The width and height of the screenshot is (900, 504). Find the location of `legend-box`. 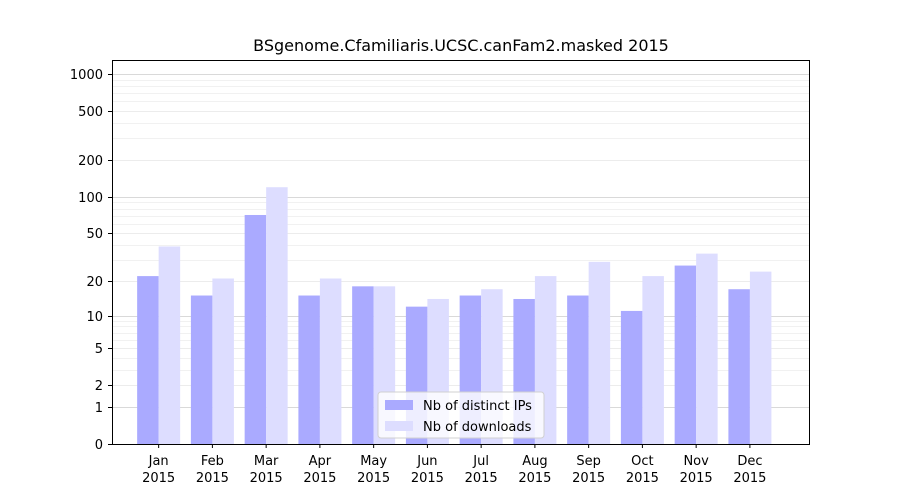

legend-box is located at coordinates (461, 415).